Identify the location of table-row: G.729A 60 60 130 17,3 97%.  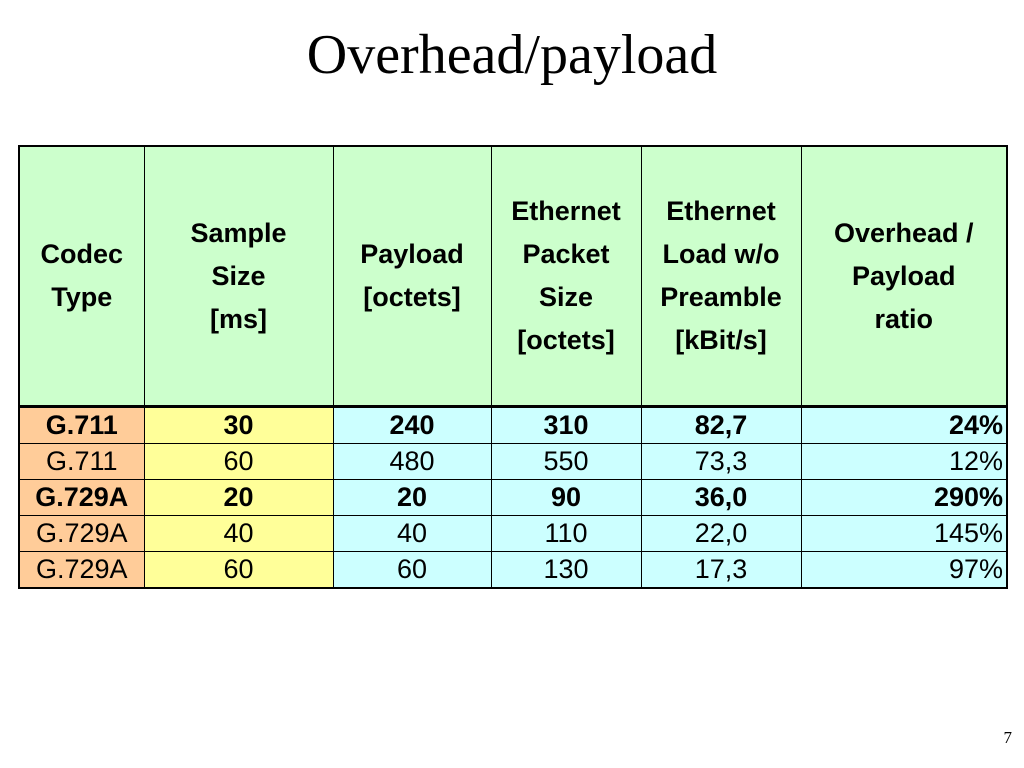
(513, 570).